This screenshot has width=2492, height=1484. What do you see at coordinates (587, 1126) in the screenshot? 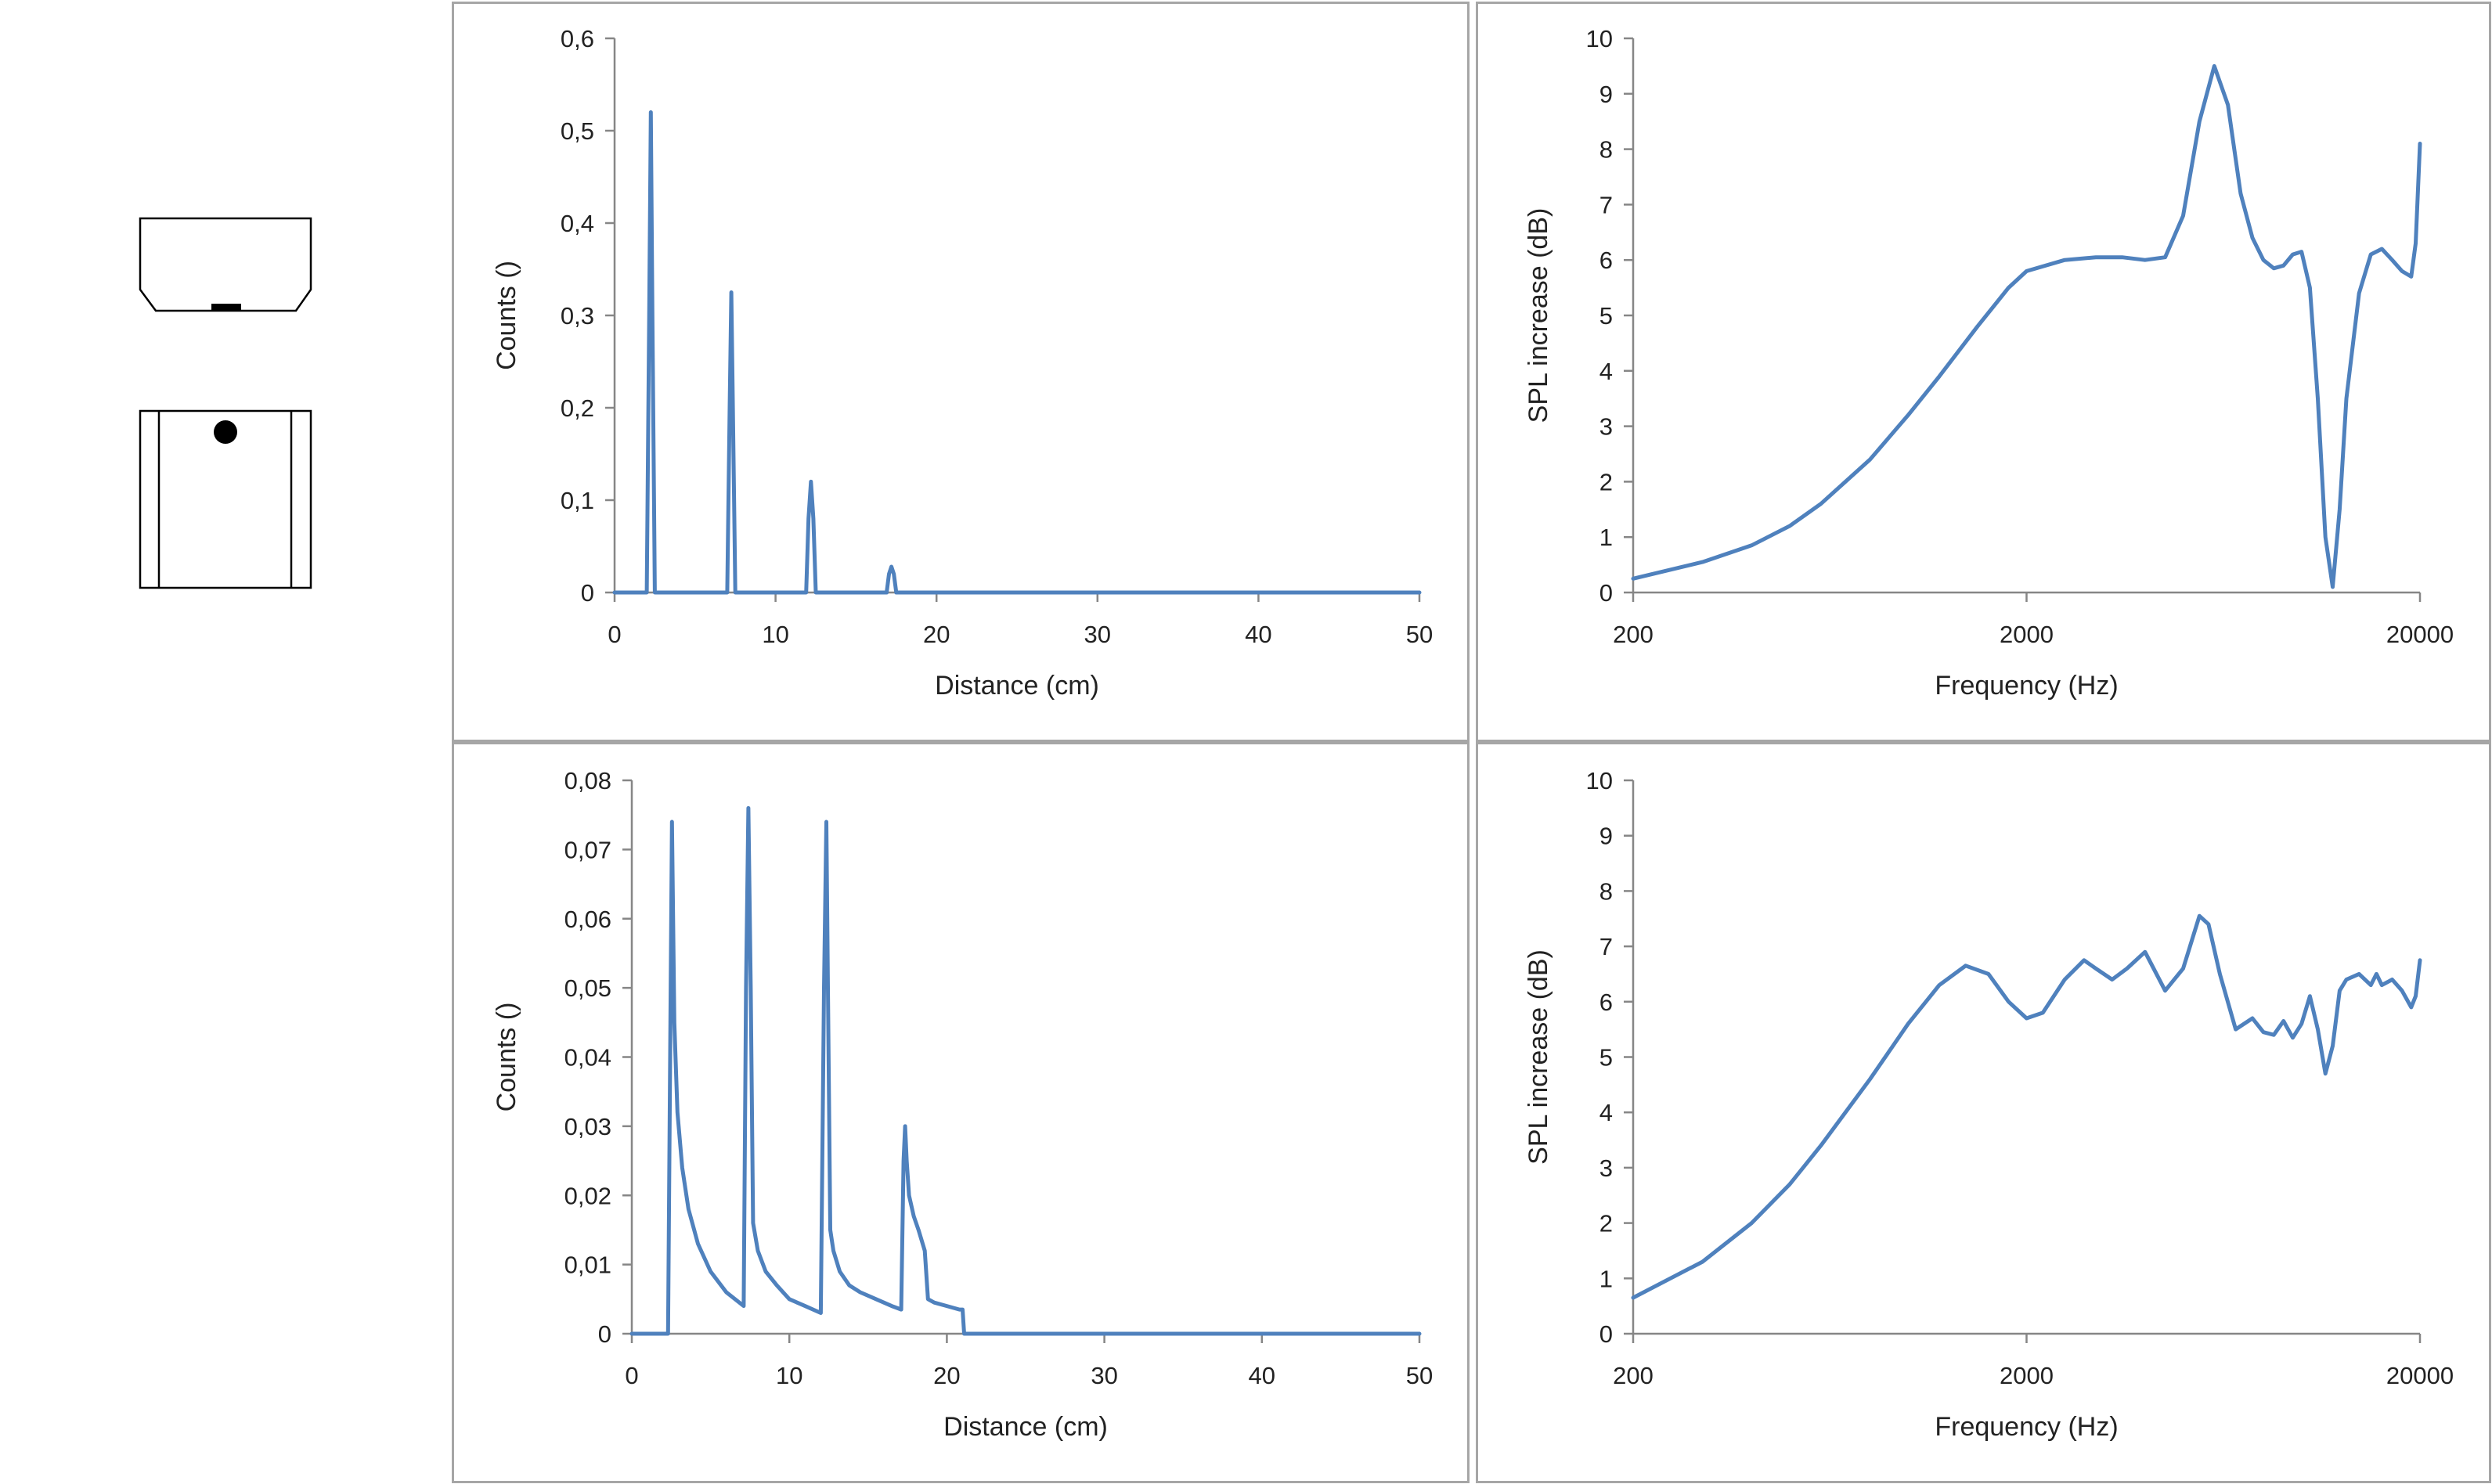
I see `y-tick-label: 0,03` at bounding box center [587, 1126].